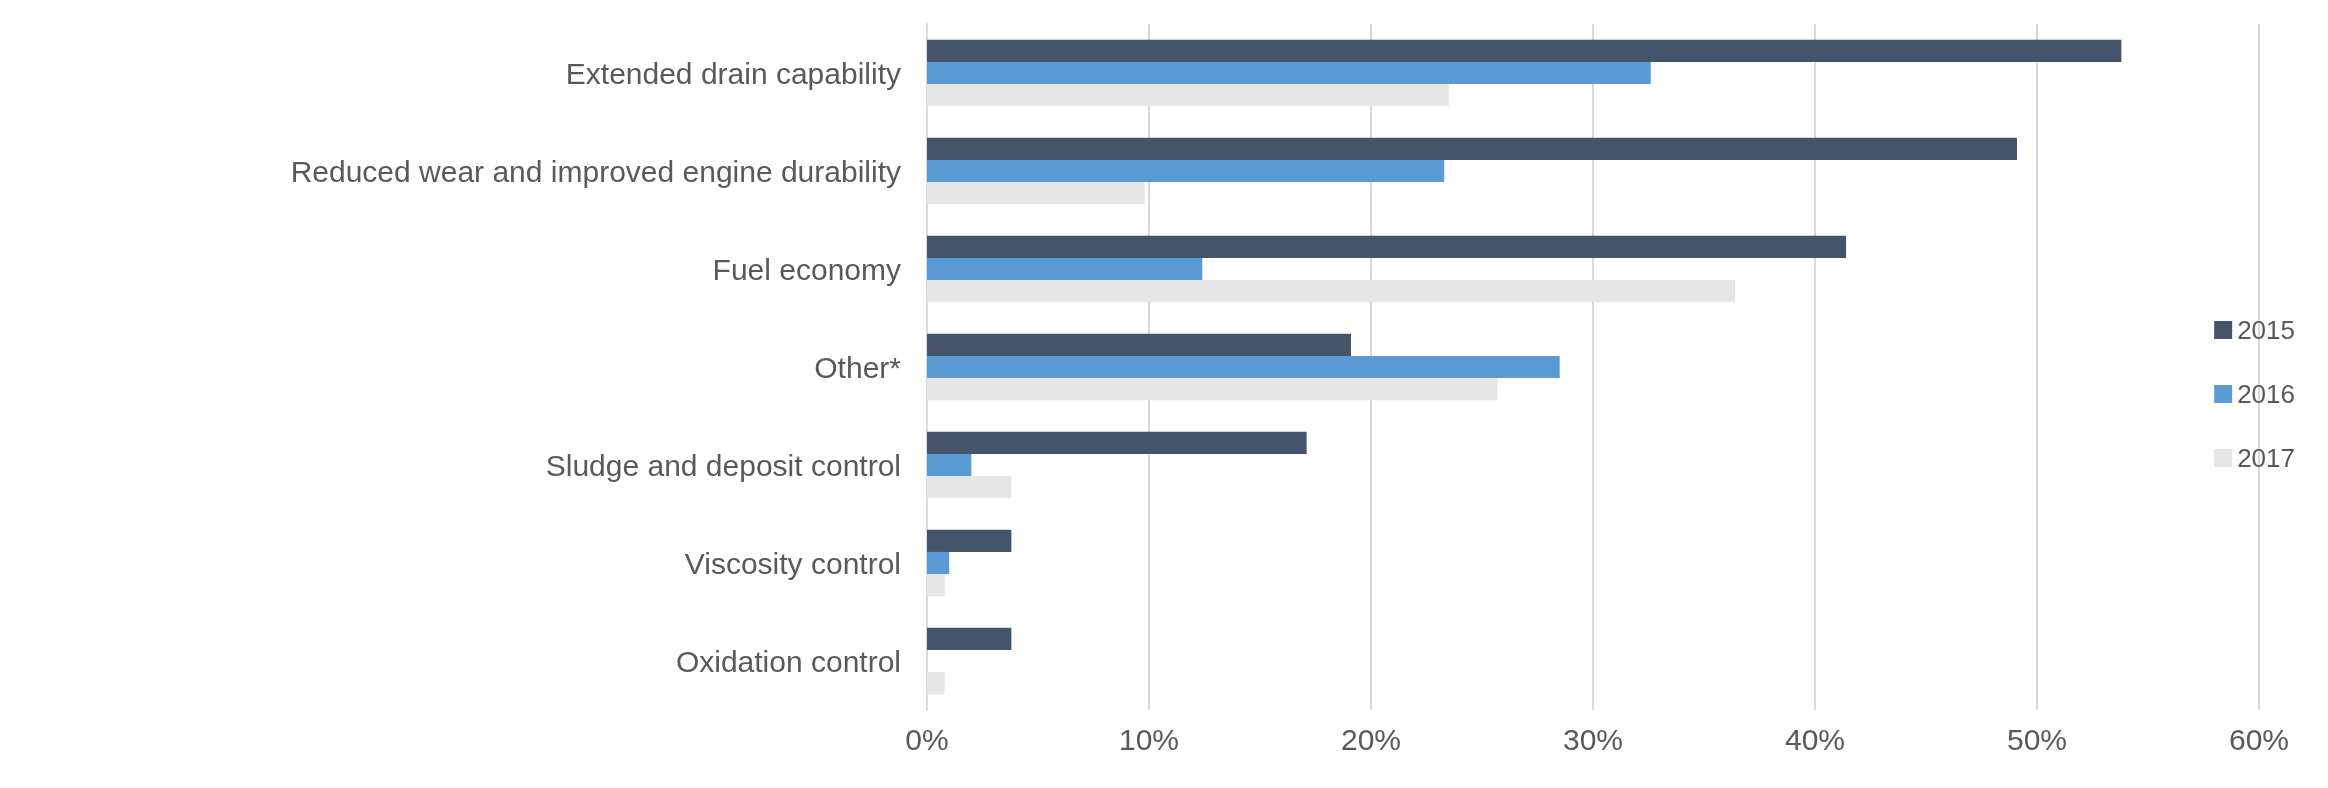 The width and height of the screenshot is (2328, 788). I want to click on y-tick-label: Viscosity control, so click(792, 563).